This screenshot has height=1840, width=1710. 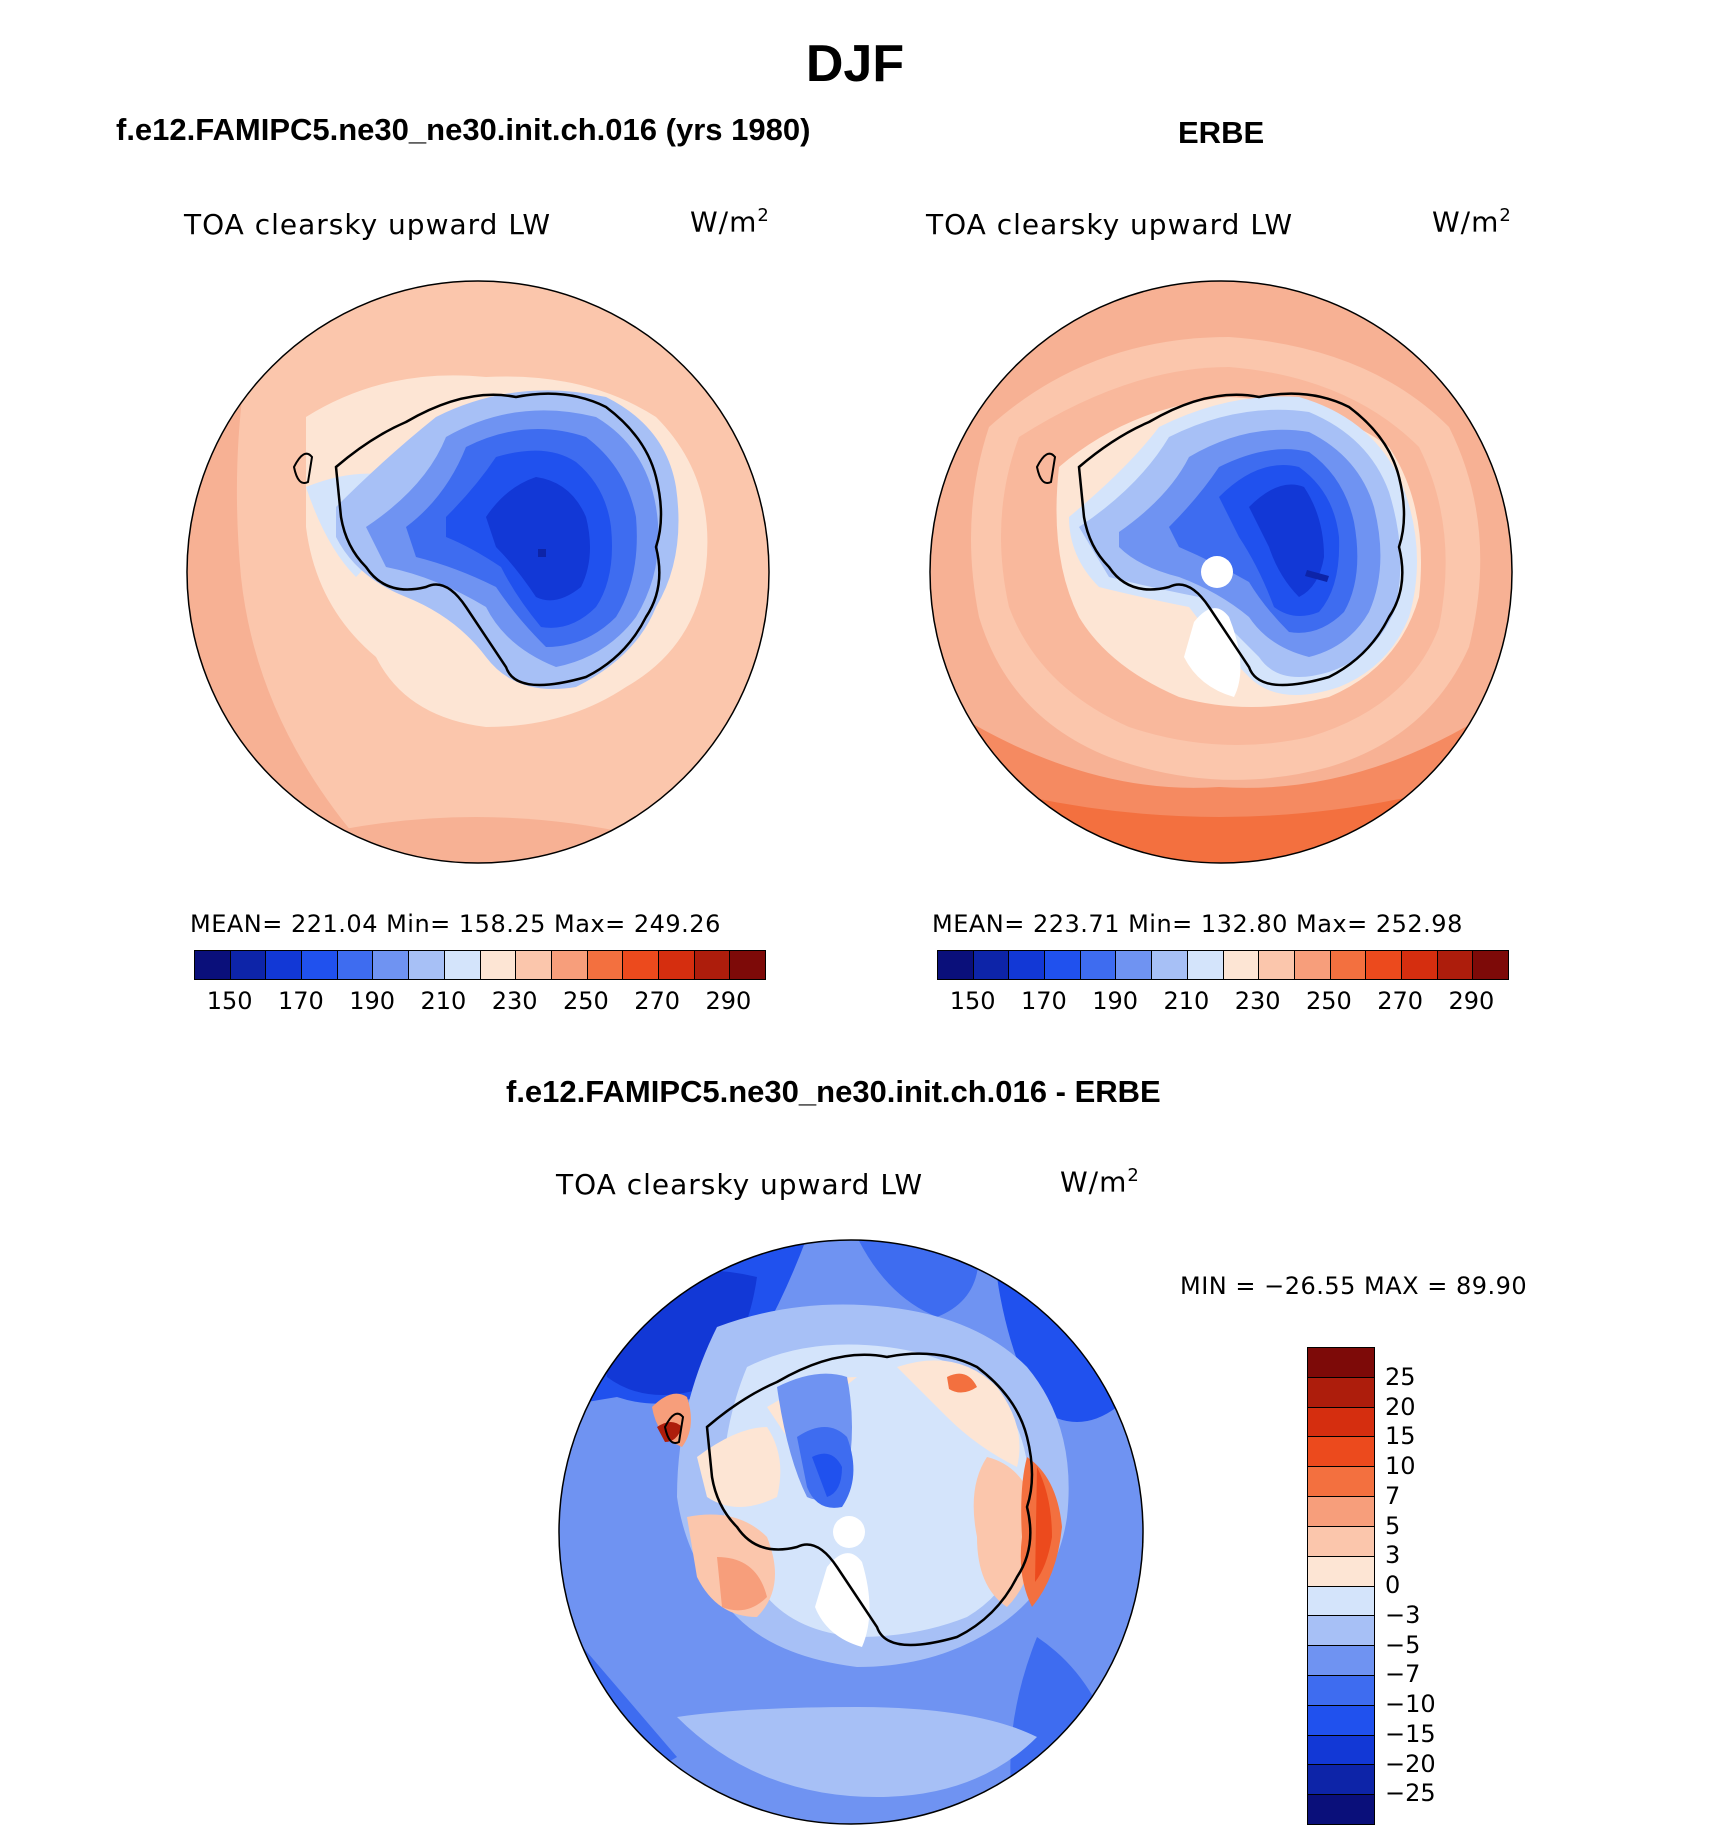 I want to click on colorbar-tick-label: 25, so click(x=1400, y=1376).